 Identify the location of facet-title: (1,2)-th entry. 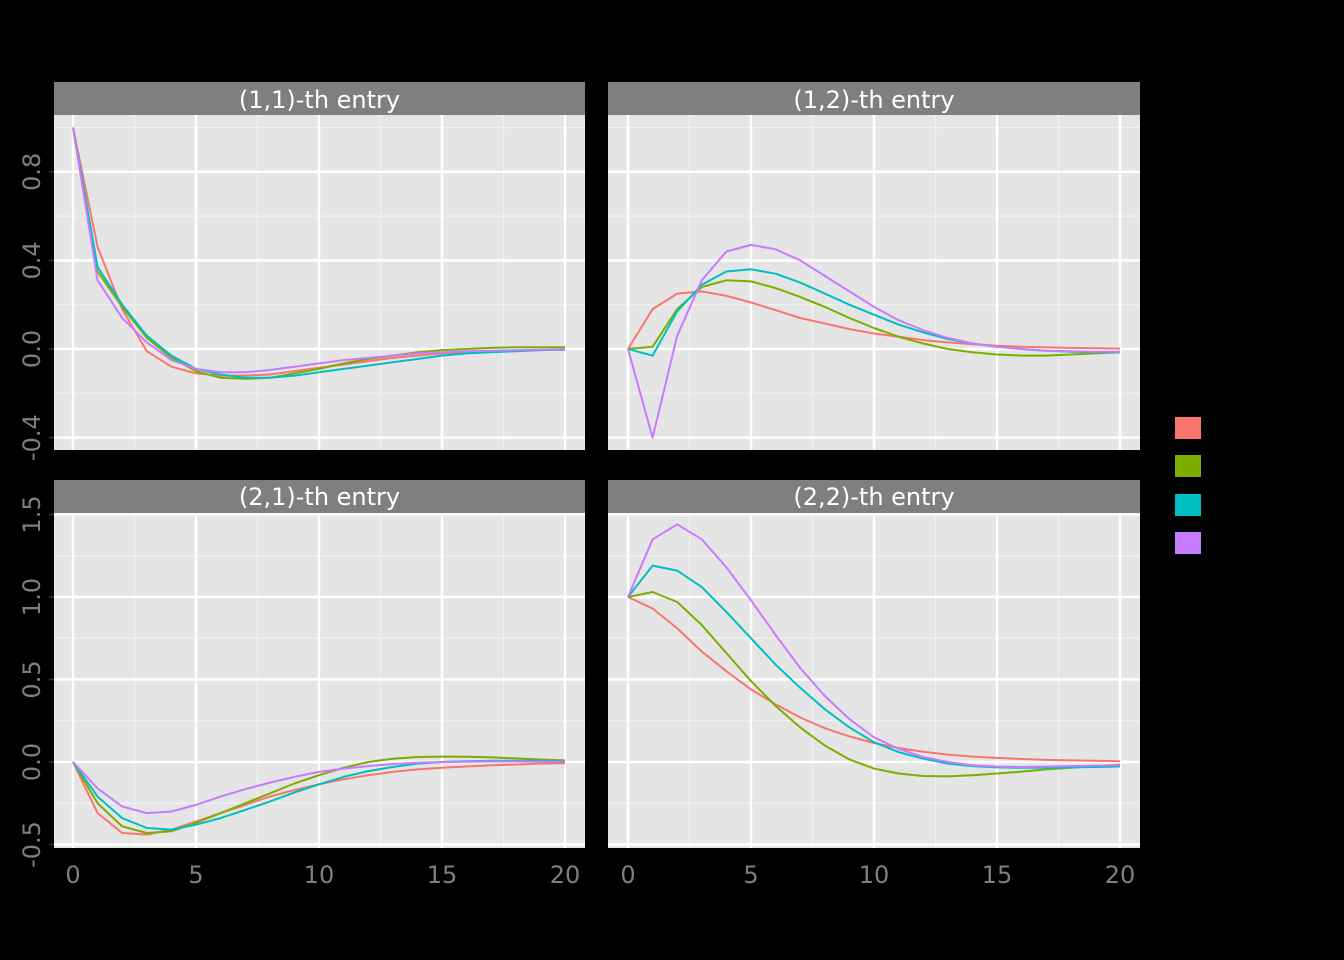
(873, 100).